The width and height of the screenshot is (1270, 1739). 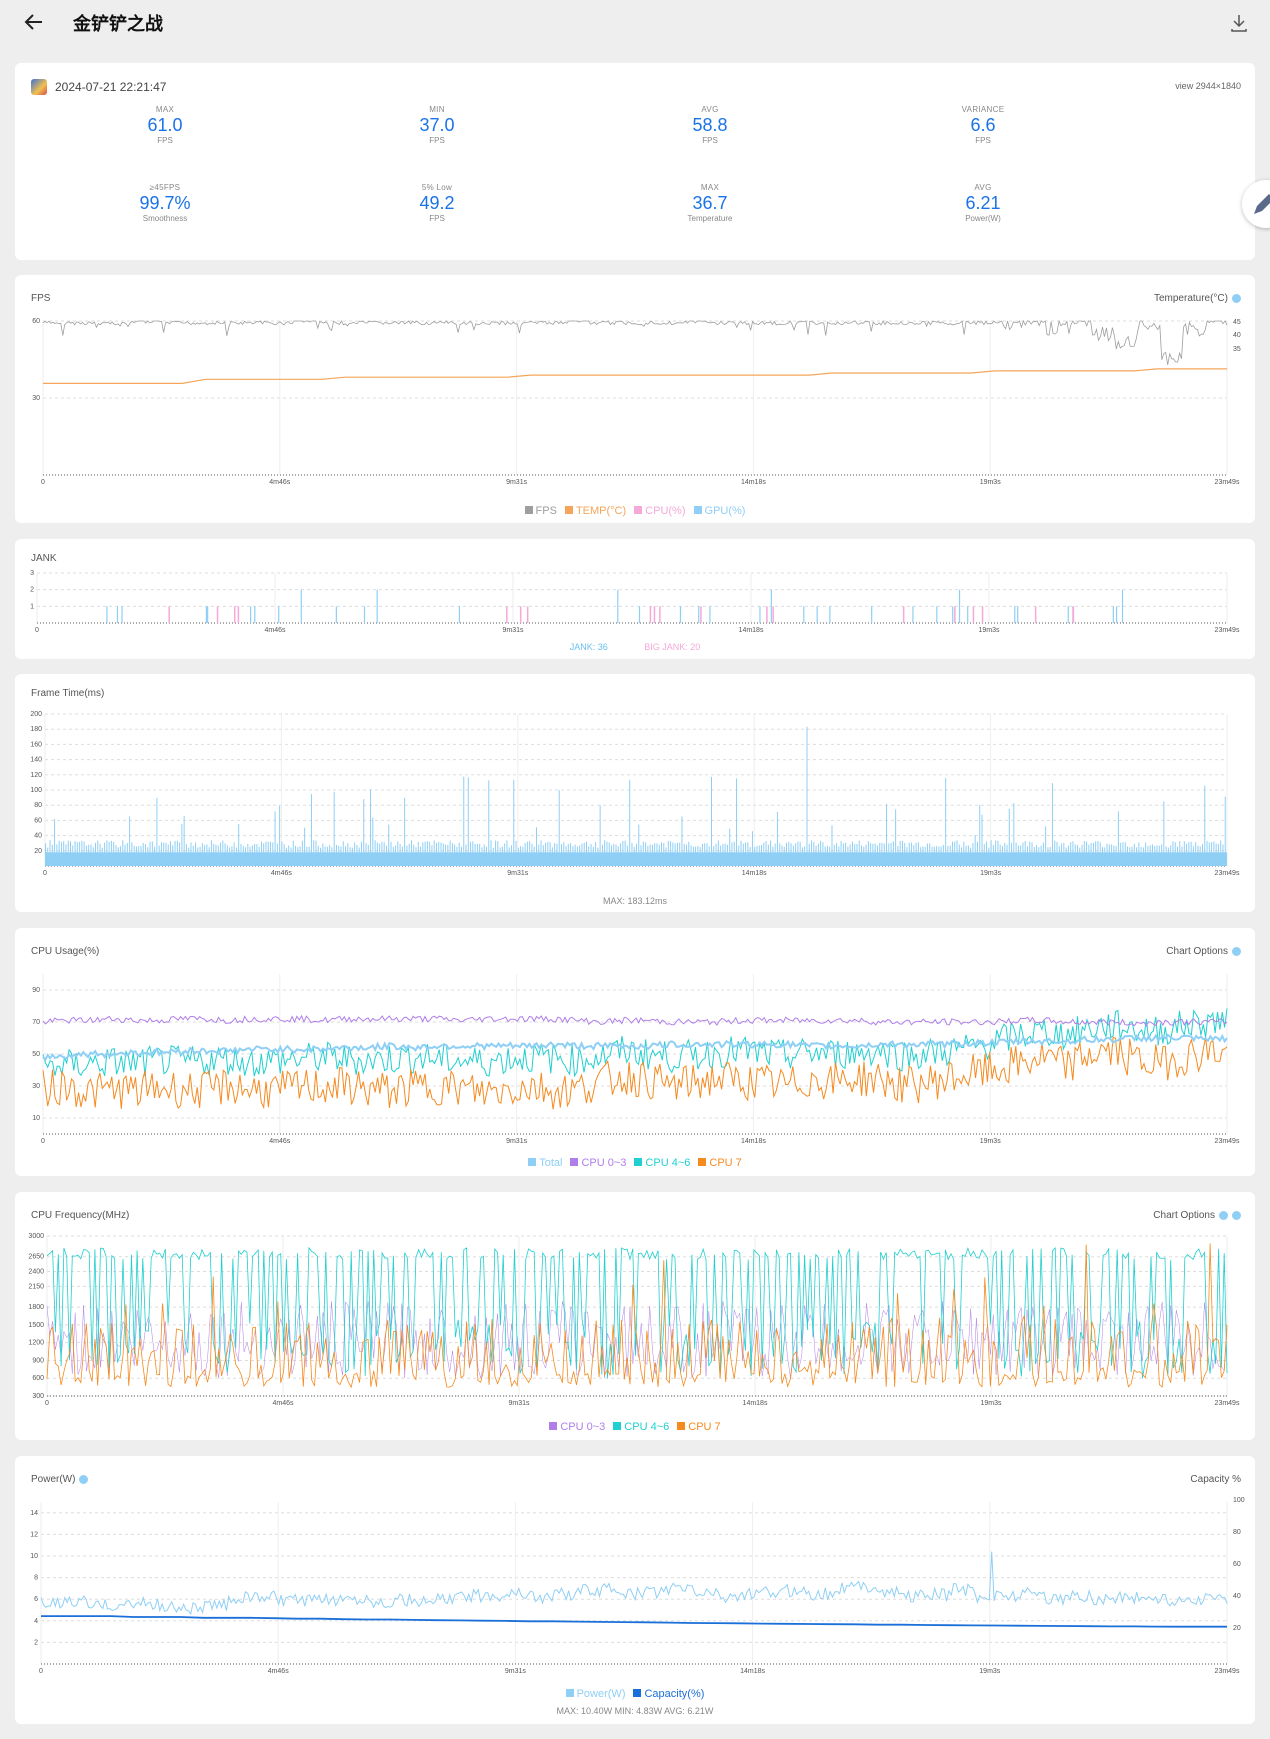 What do you see at coordinates (1256, 204) in the screenshot?
I see `edit-fab` at bounding box center [1256, 204].